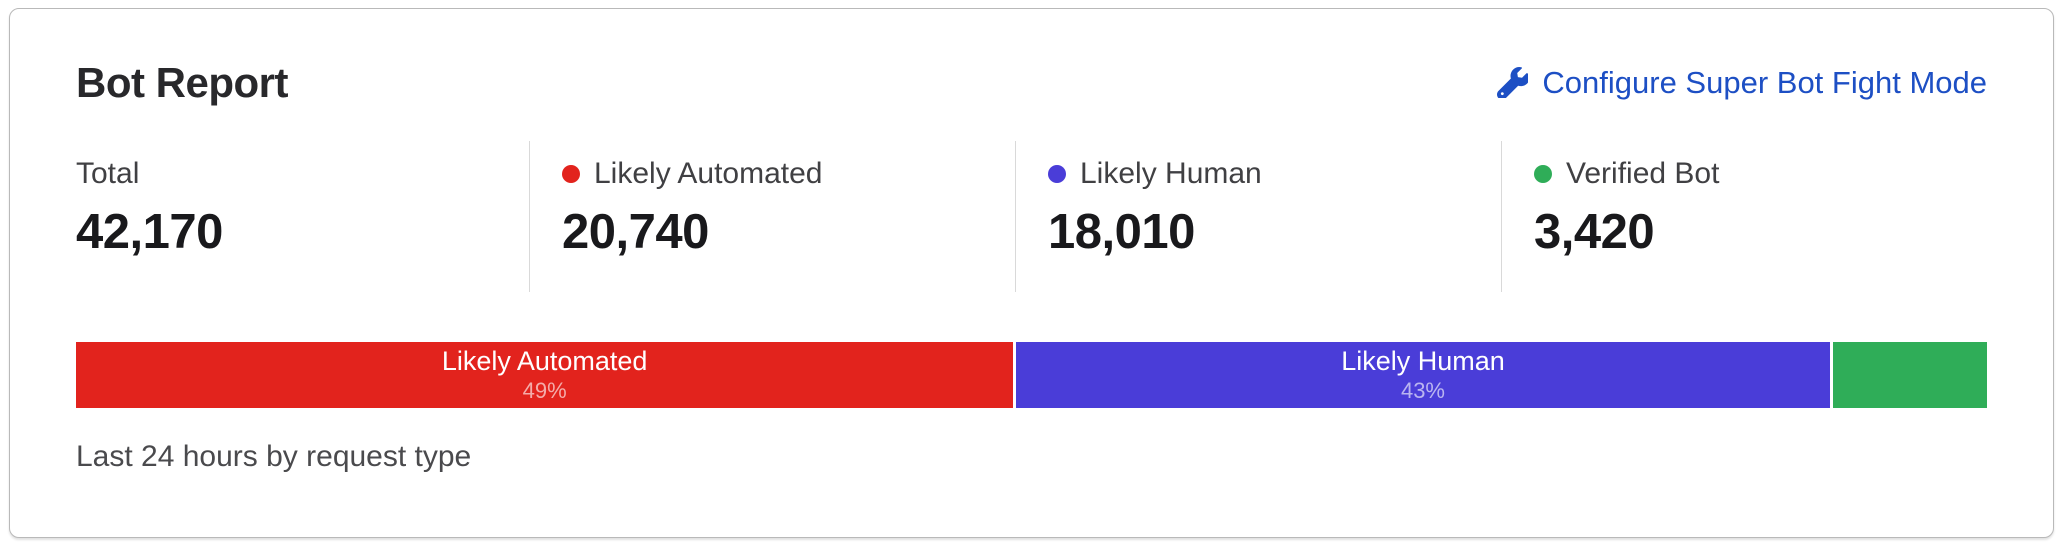 The image size is (2062, 550). What do you see at coordinates (149, 232) in the screenshot?
I see `stat-total-value: 42,170` at bounding box center [149, 232].